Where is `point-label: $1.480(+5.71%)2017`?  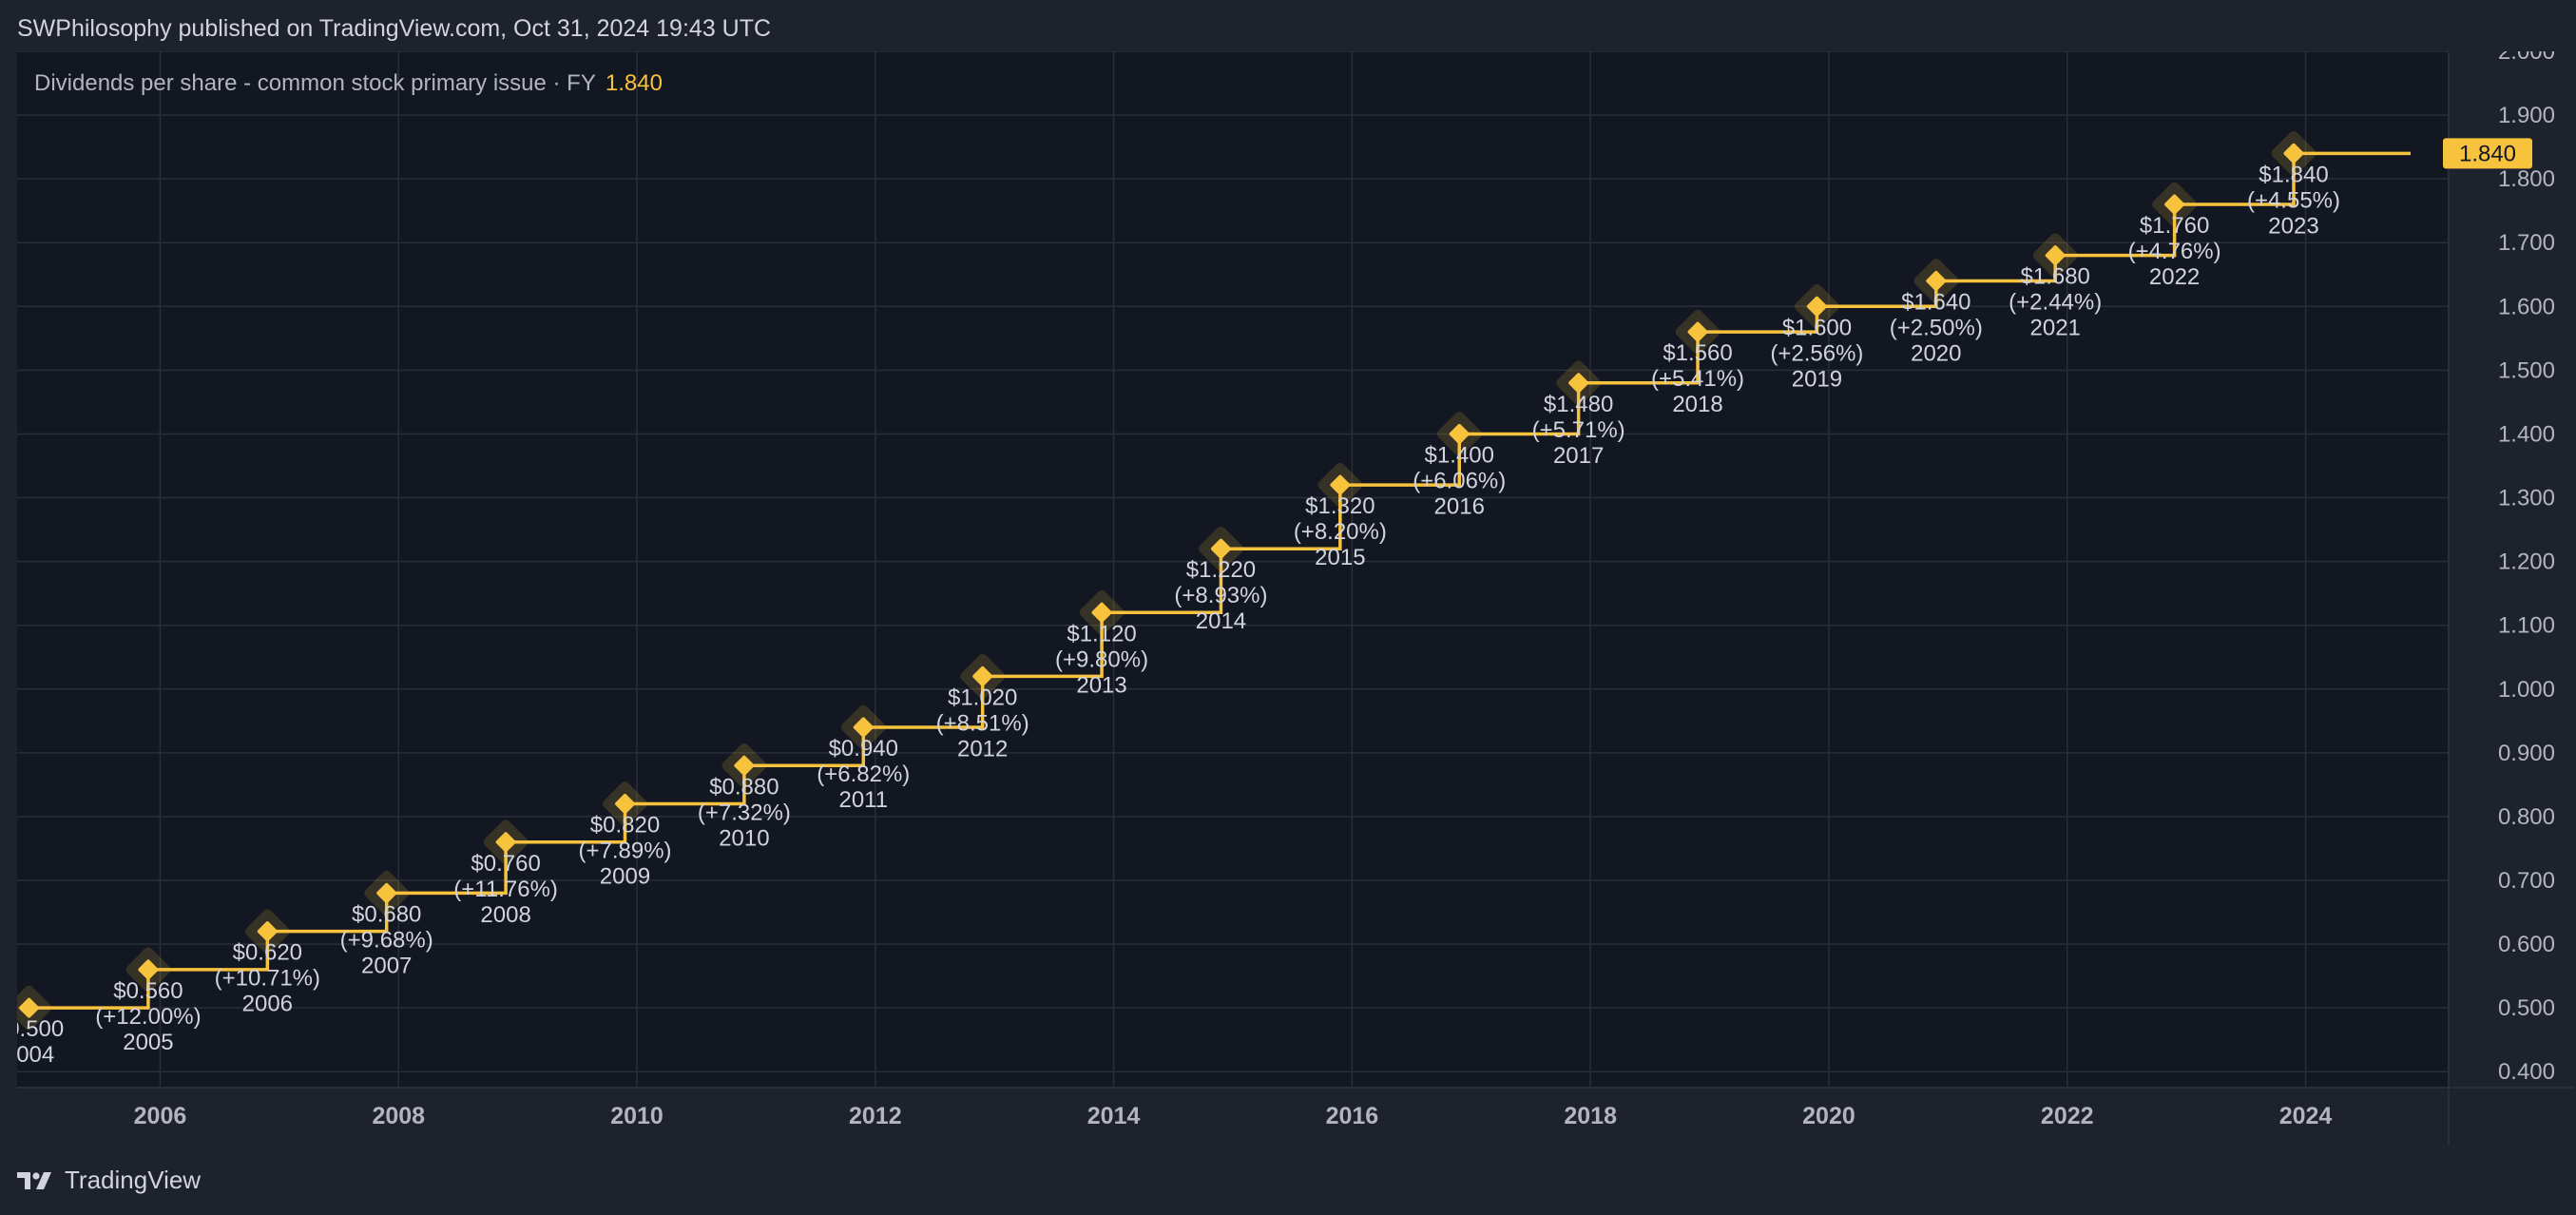
point-label: $1.480(+5.71%)2017 is located at coordinates (1578, 430).